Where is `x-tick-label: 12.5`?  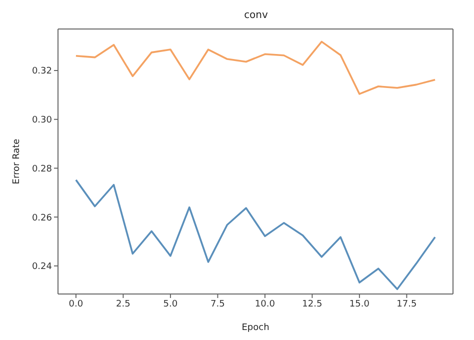 x-tick-label: 12.5 is located at coordinates (312, 304).